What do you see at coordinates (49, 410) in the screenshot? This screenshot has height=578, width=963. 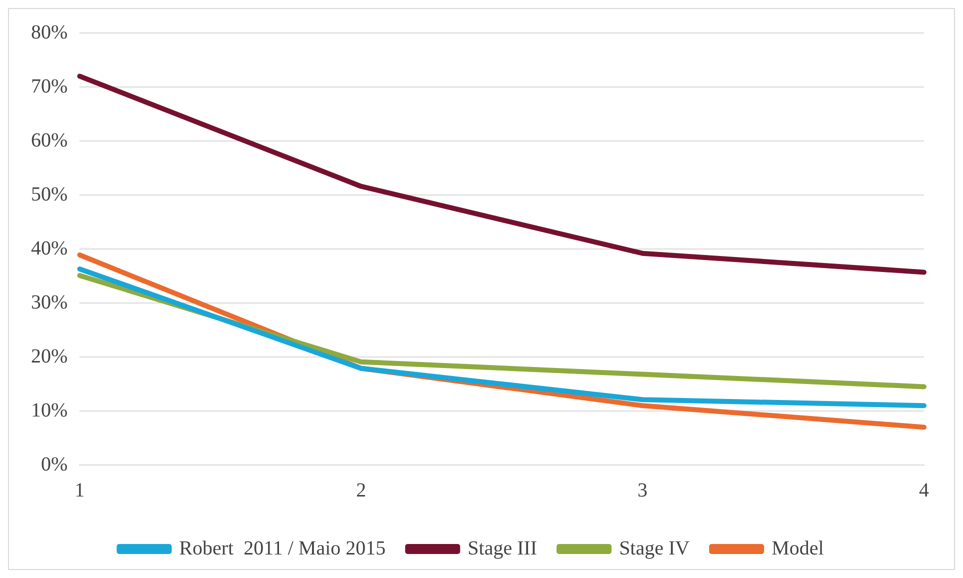 I see `y-tick-label: 10%` at bounding box center [49, 410].